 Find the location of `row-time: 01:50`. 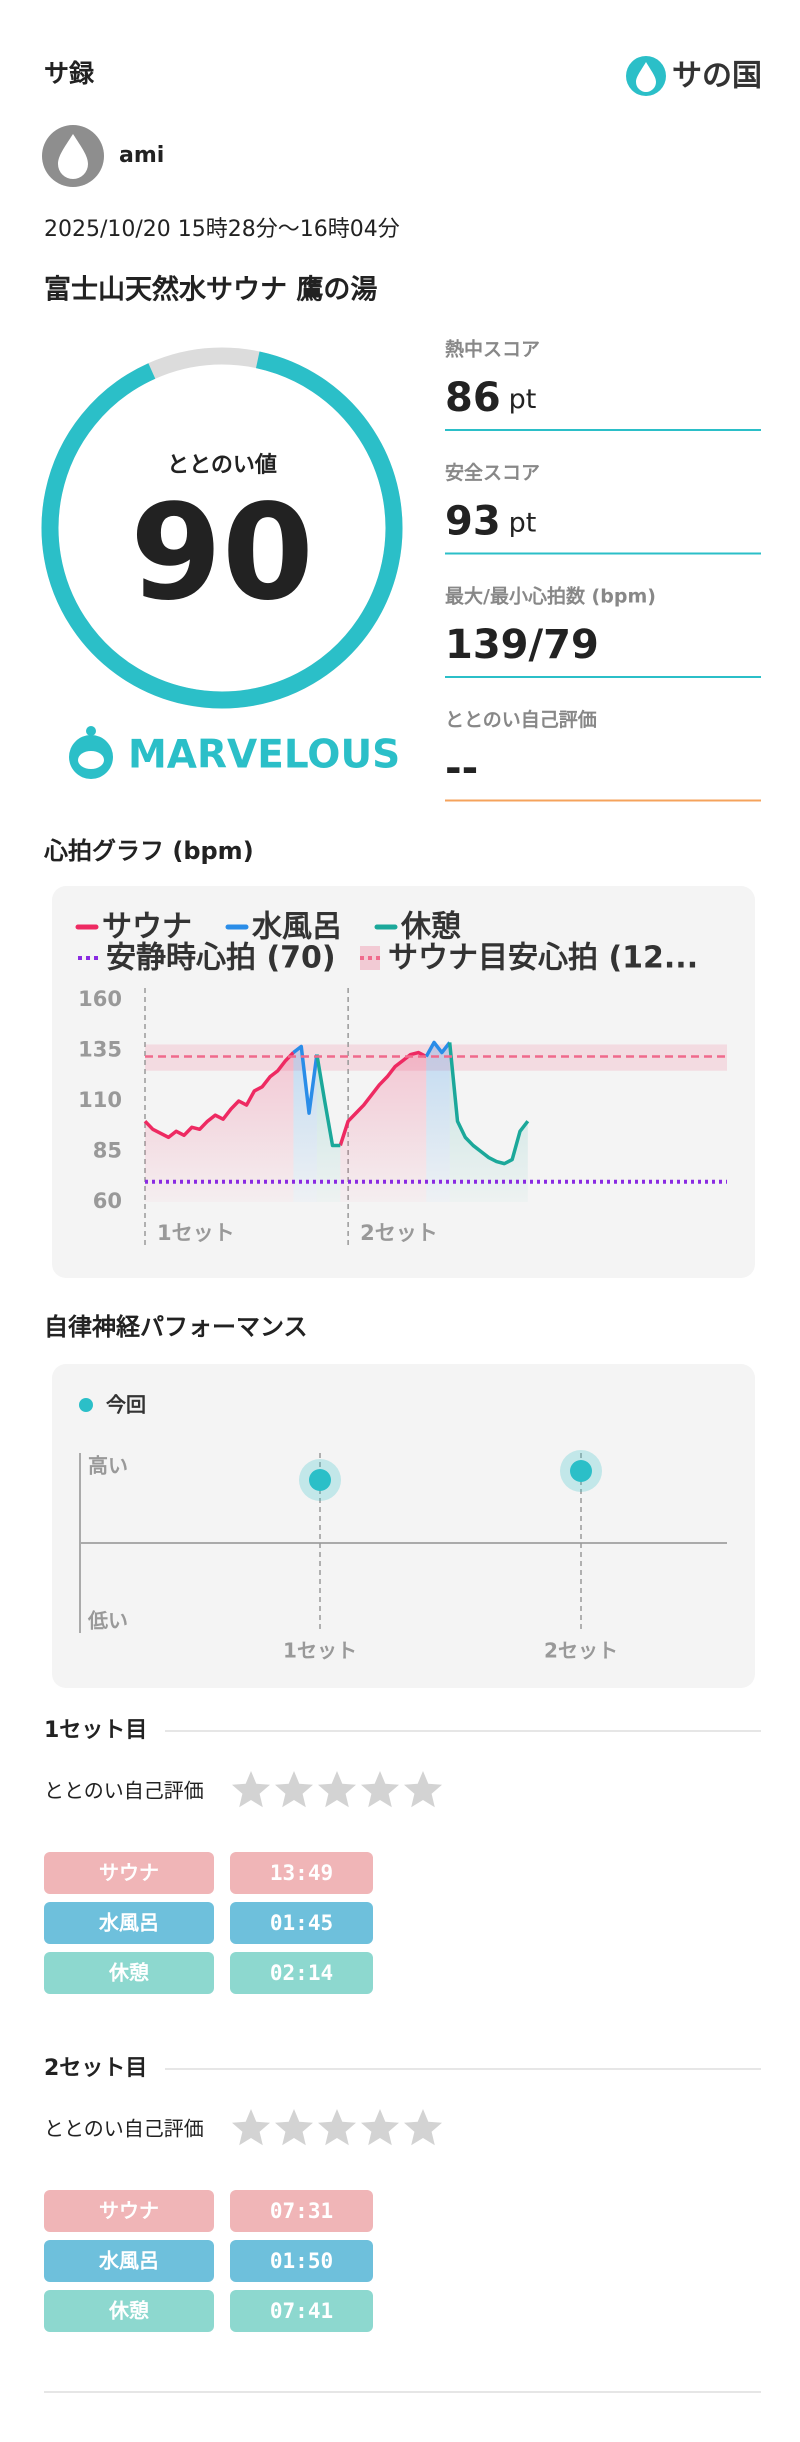

row-time: 01:50 is located at coordinates (301, 2261).